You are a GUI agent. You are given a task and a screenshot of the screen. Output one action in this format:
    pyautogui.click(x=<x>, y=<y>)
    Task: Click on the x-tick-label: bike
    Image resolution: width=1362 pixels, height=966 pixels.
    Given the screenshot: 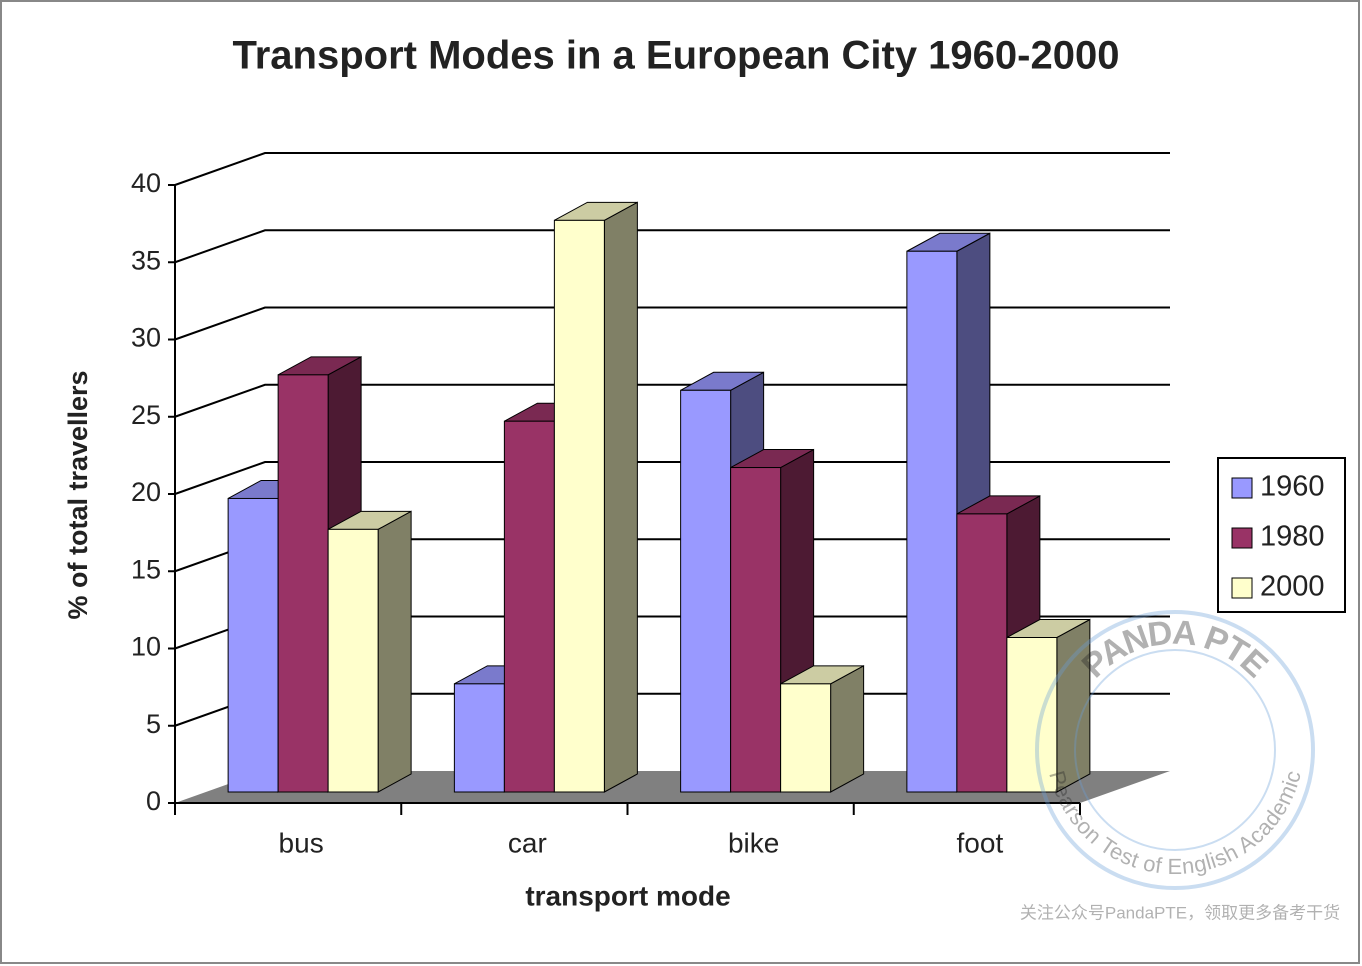 What is the action you would take?
    pyautogui.click(x=753, y=842)
    